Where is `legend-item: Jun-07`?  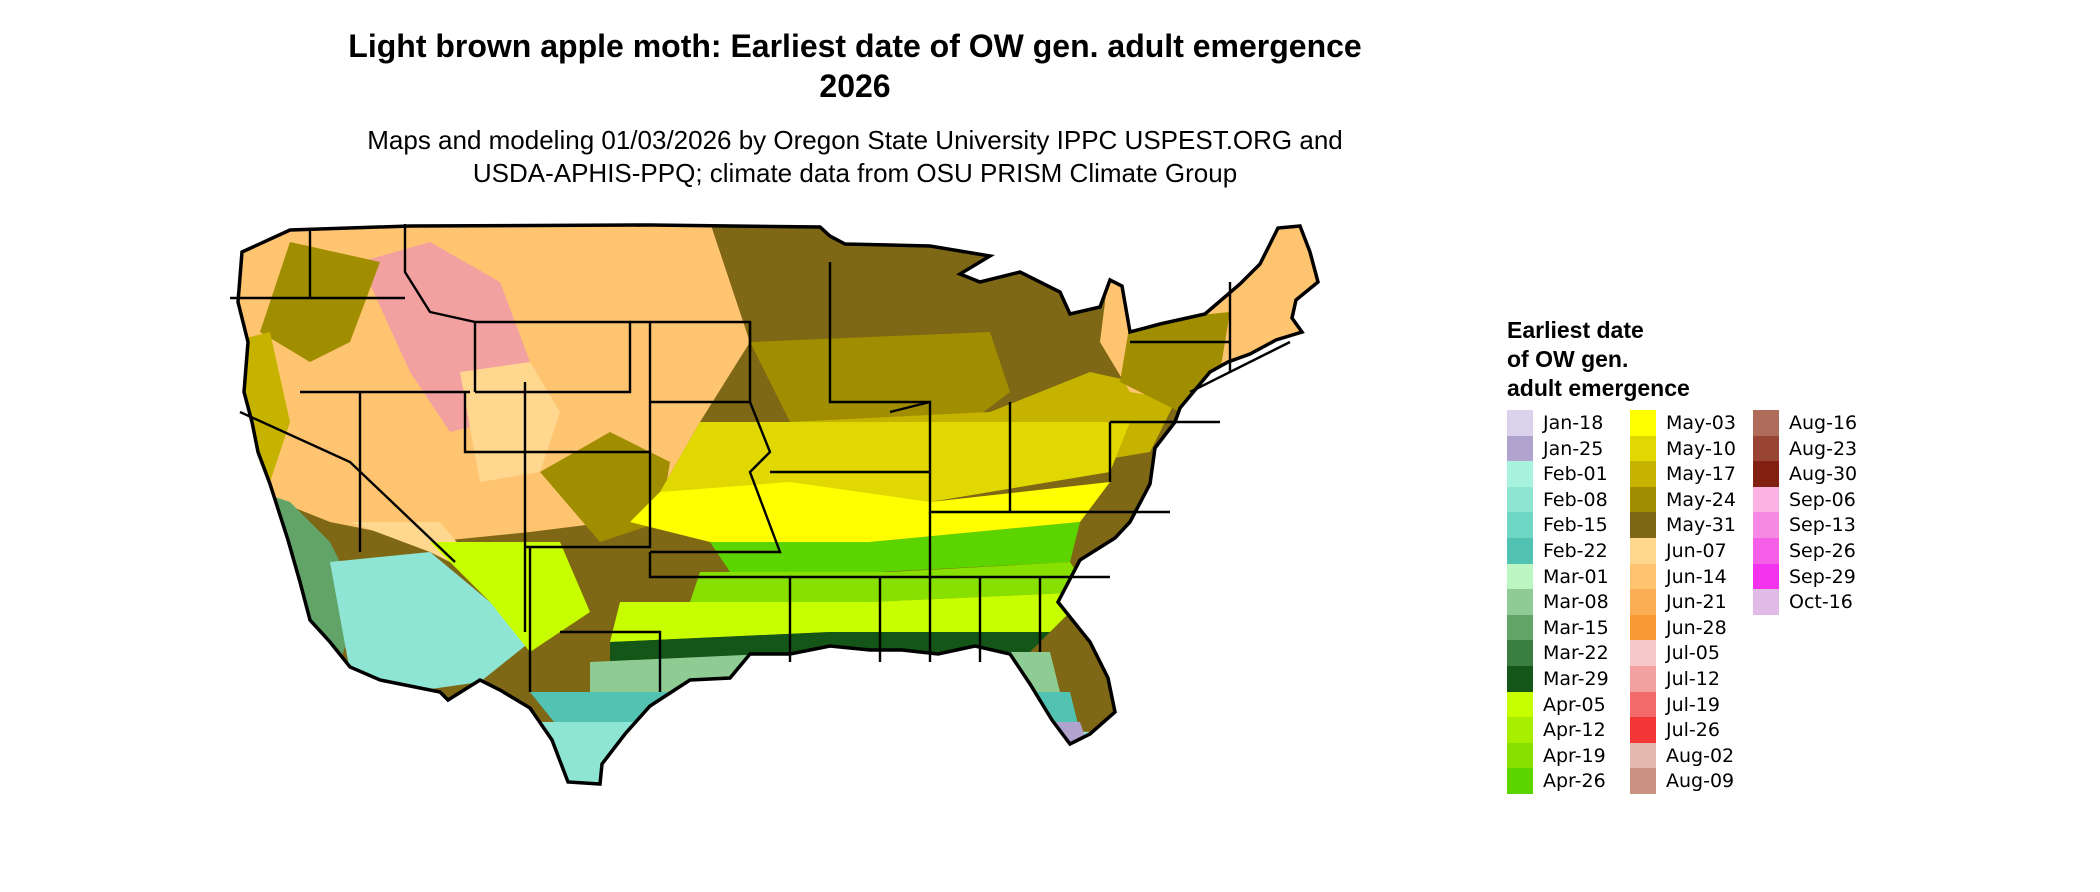
legend-item: Jun-07 is located at coordinates (1720, 551).